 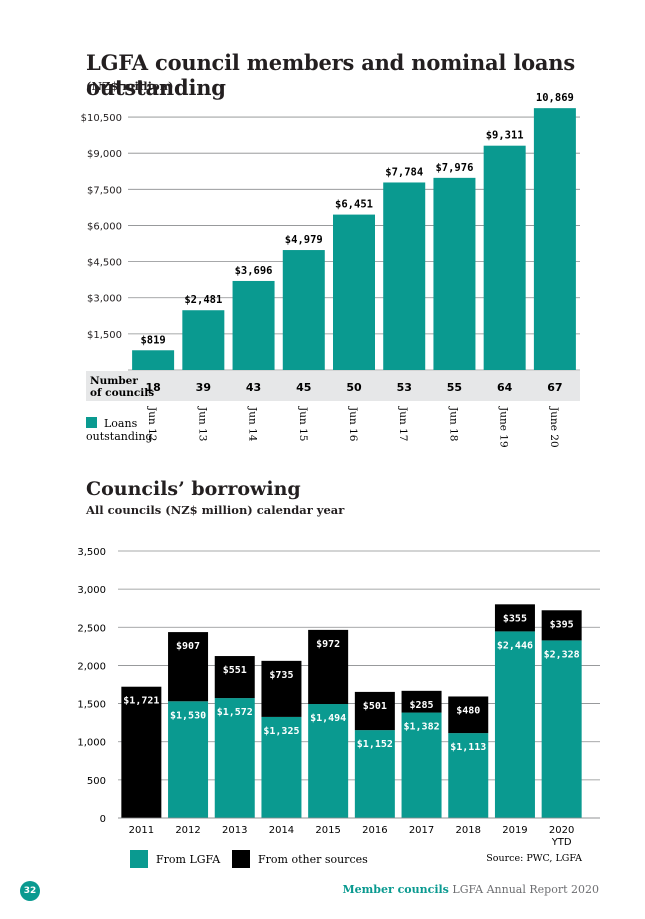 I want to click on source-note: Source: PWC, LGFA, so click(x=534, y=858).